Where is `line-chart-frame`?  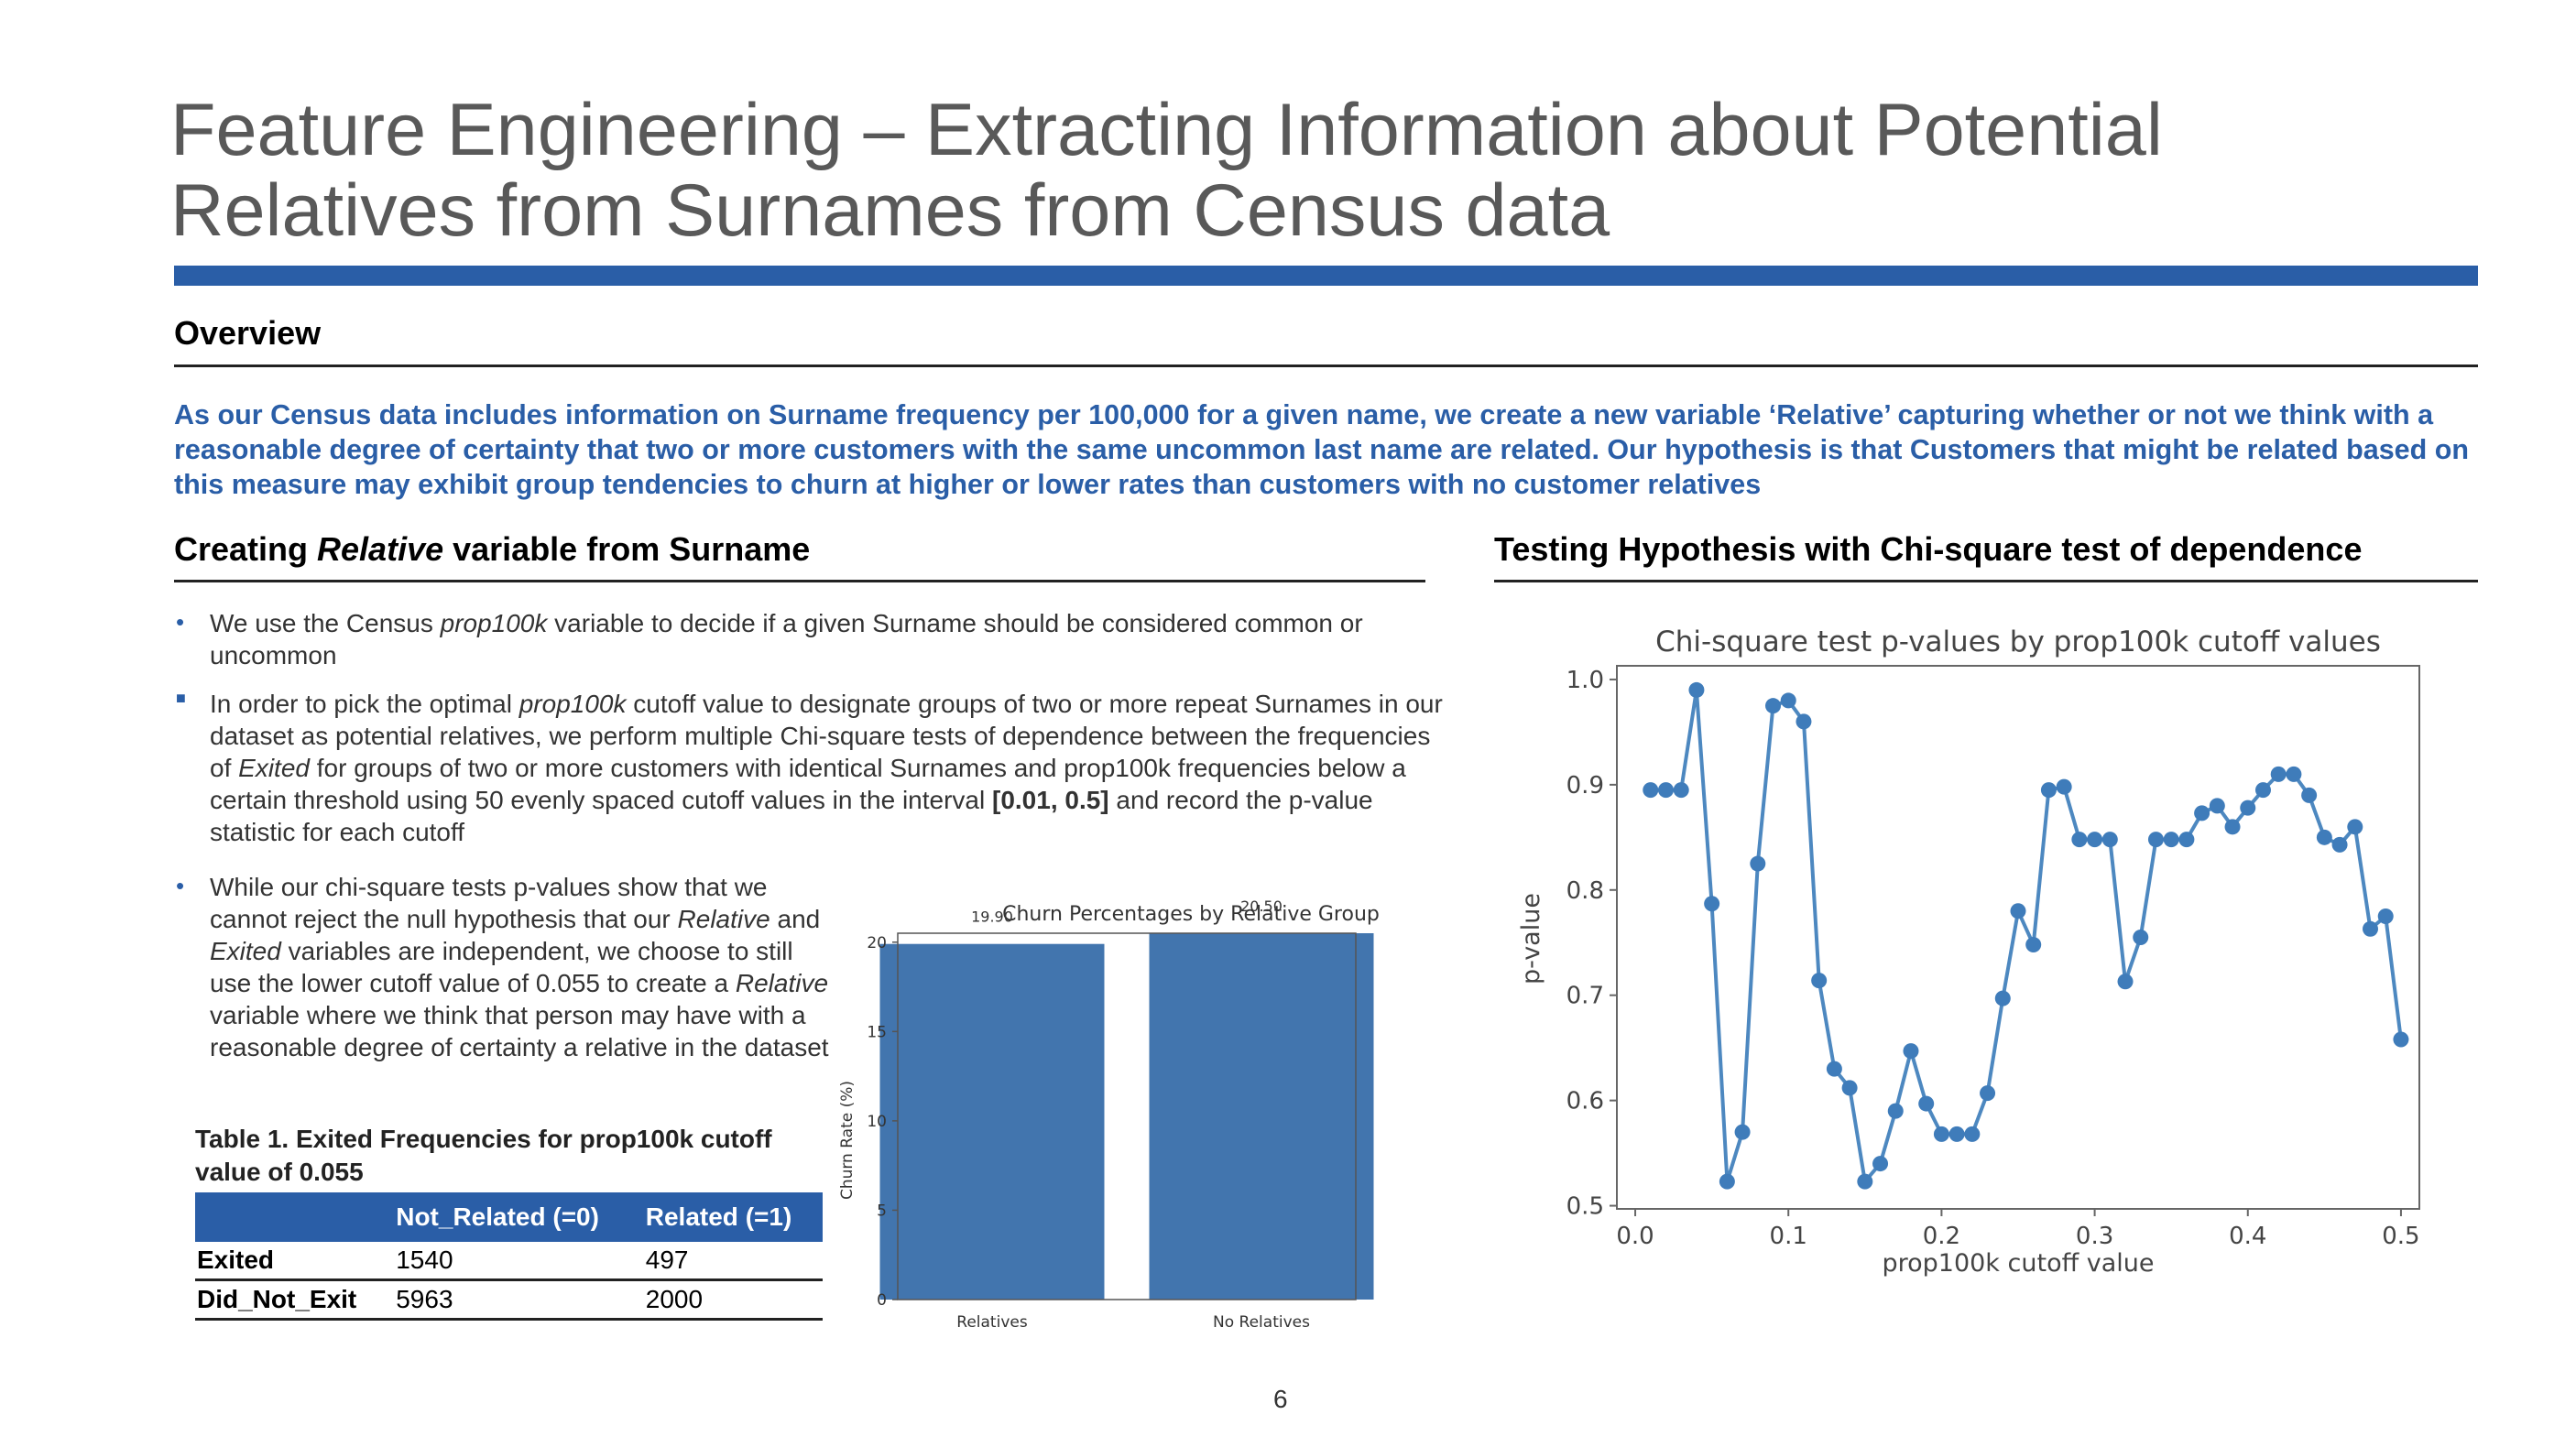
line-chart-frame is located at coordinates (2018, 937).